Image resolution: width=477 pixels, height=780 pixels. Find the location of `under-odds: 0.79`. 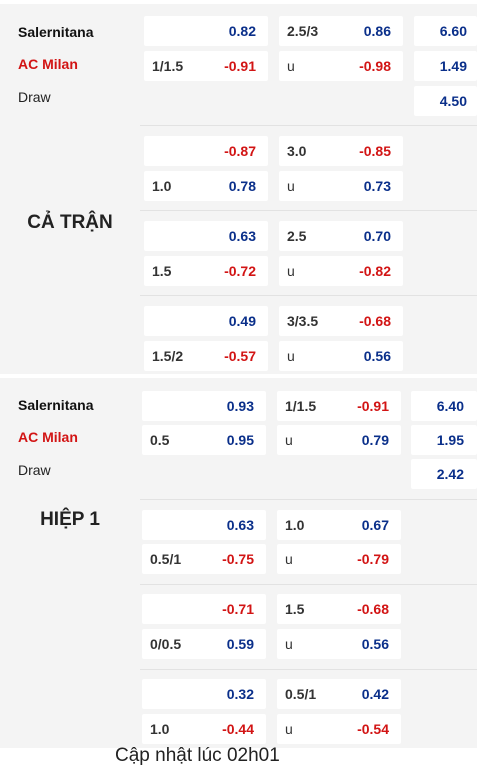

under-odds: 0.79 is located at coordinates (375, 440).